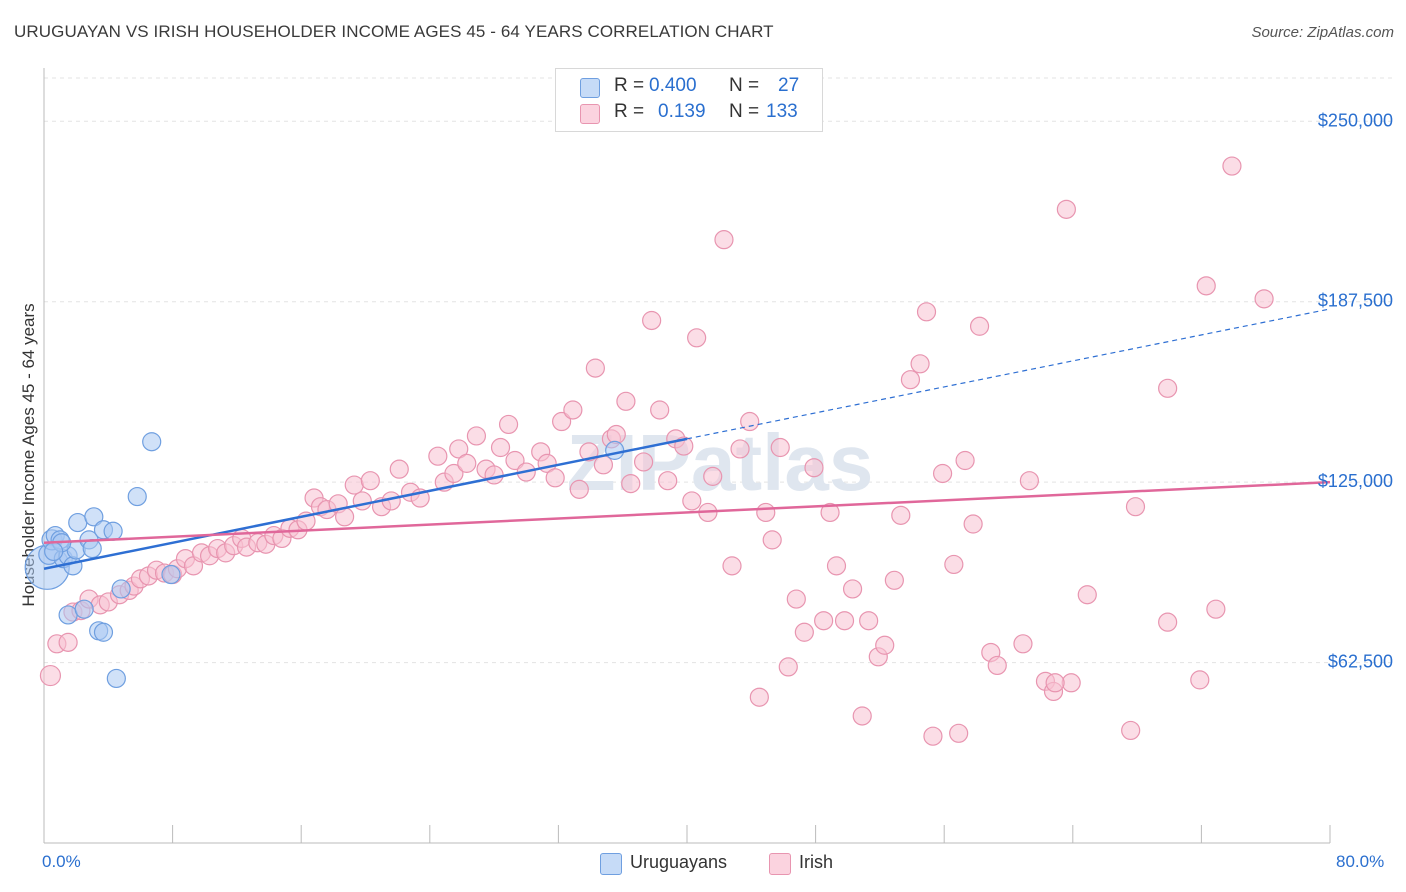 The image size is (1406, 892). I want to click on x-tick-label-min: 0.0%, so click(61, 861).